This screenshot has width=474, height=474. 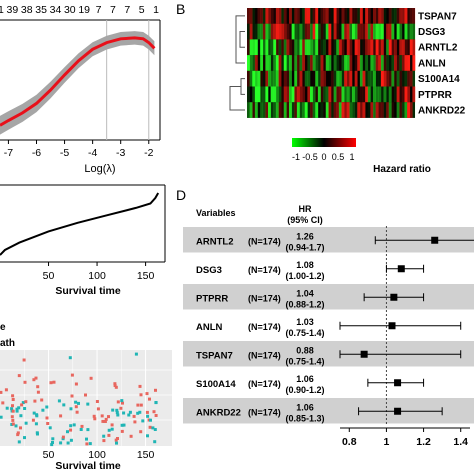 I want to click on colorbar-gradient, so click(x=324, y=142).